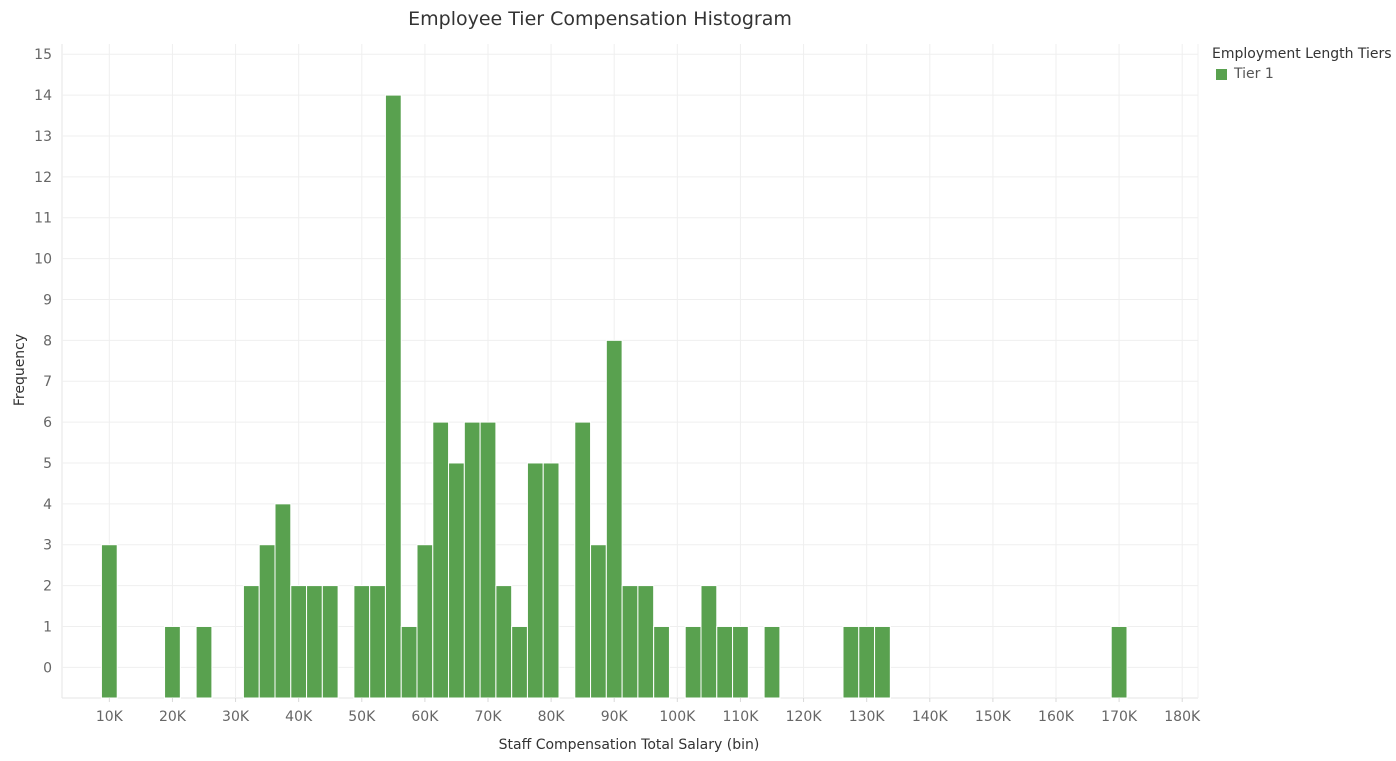  I want to click on y-tick-label: 11, so click(43, 219).